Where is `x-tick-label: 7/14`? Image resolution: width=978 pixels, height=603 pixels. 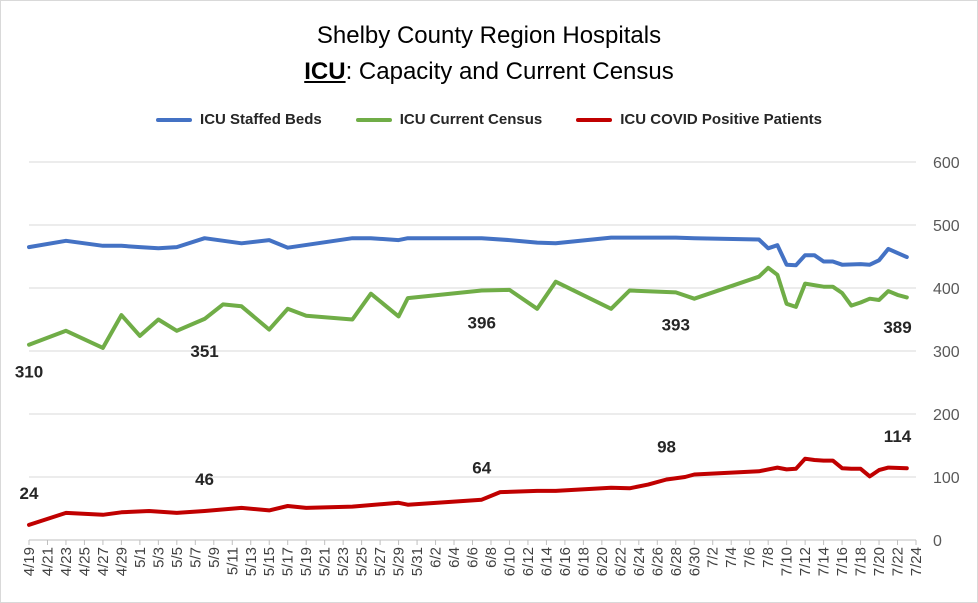 x-tick-label: 7/14 is located at coordinates (824, 561).